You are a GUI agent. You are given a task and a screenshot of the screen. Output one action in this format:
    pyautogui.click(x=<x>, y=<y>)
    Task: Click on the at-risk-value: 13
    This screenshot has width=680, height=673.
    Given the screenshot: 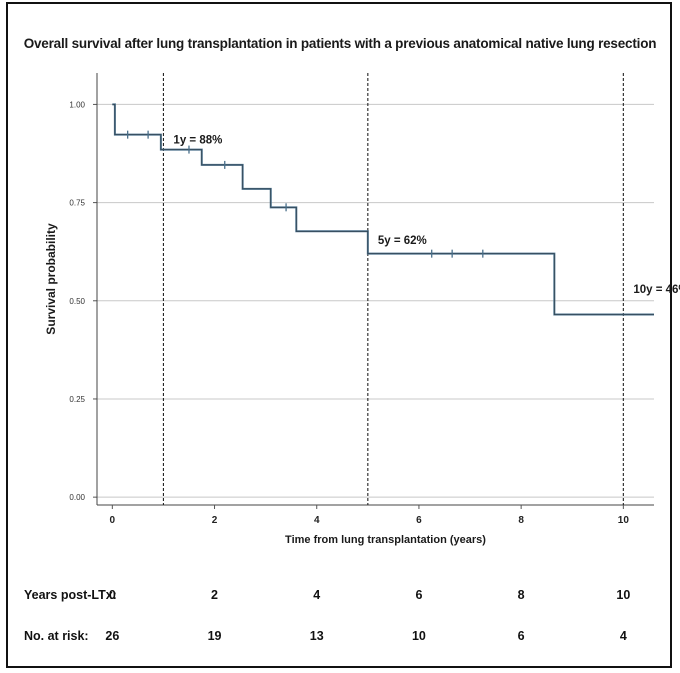 What is the action you would take?
    pyautogui.click(x=316, y=636)
    